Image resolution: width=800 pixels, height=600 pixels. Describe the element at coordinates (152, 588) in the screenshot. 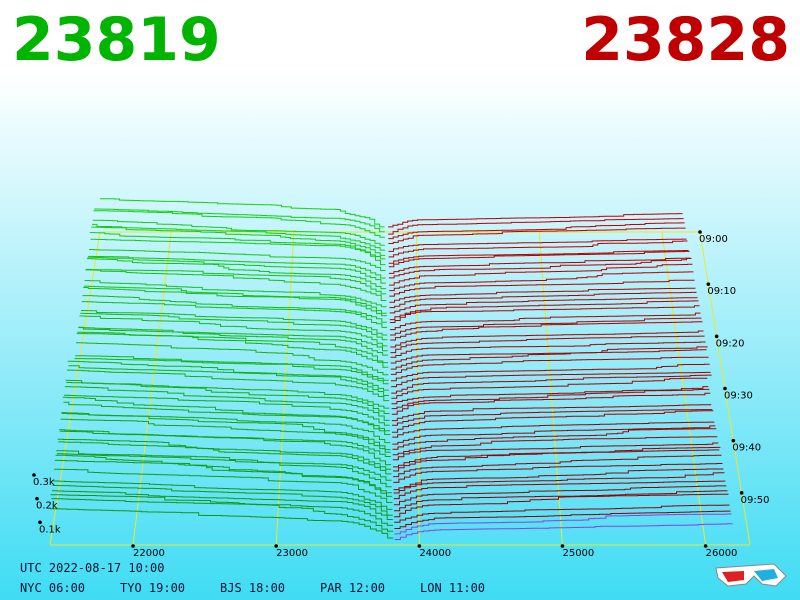

I see `zone-clock: TYO 19:00` at that location.